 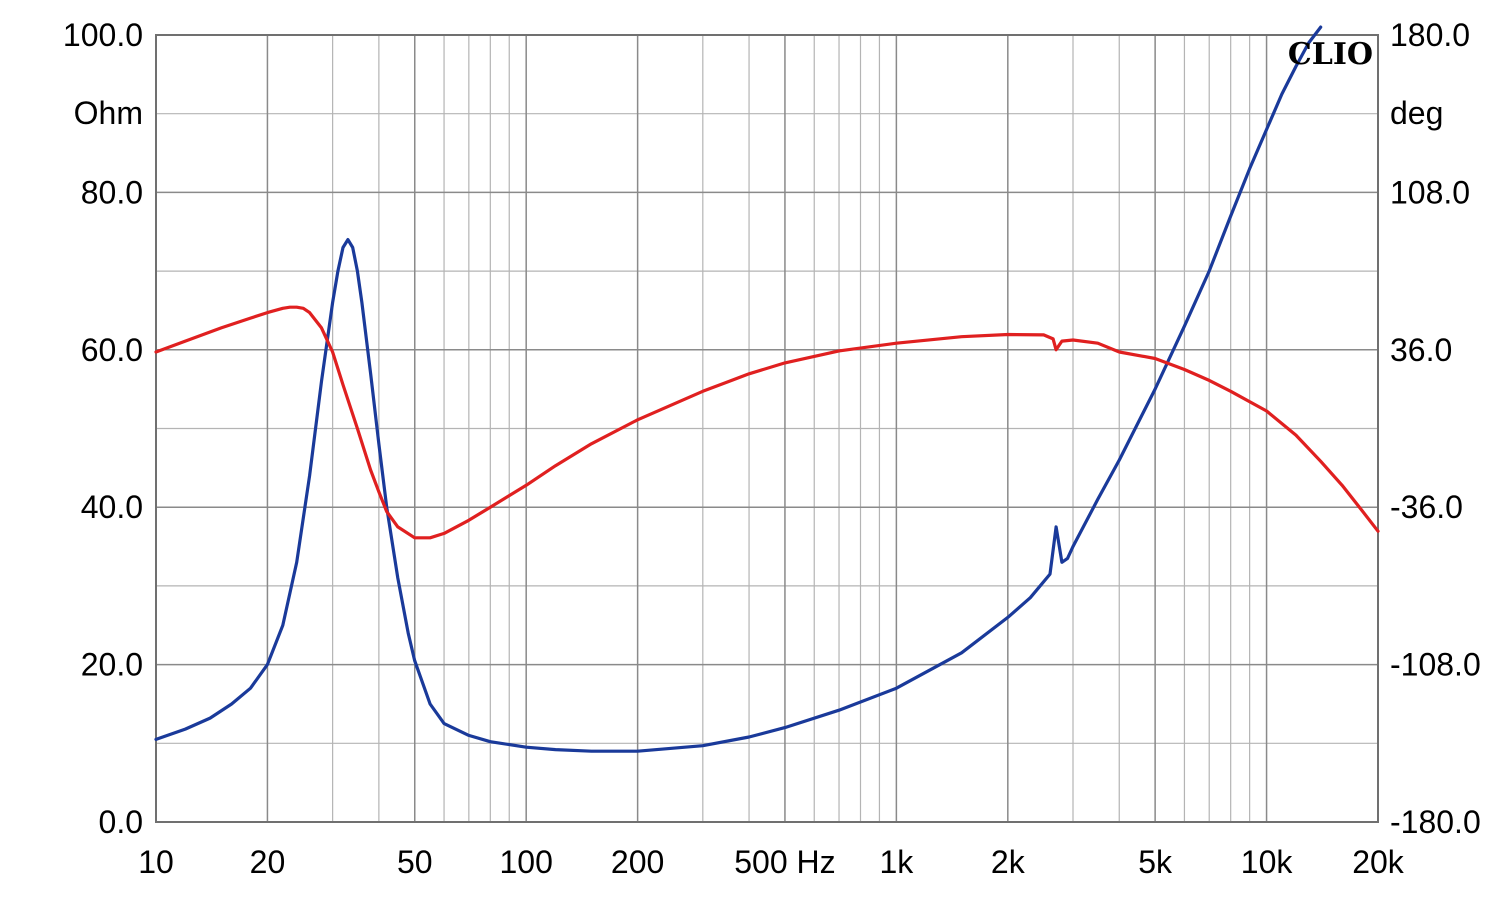 I want to click on left-tick-label: 0.0, so click(x=121, y=822).